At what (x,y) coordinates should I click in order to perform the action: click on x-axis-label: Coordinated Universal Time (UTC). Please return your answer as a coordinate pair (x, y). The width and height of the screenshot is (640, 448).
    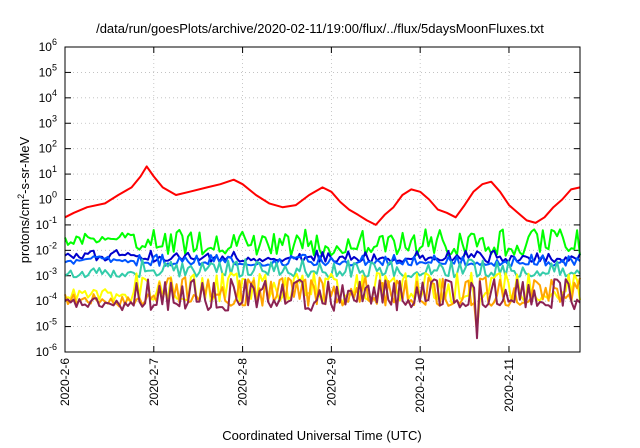
    Looking at the image, I should click on (322, 435).